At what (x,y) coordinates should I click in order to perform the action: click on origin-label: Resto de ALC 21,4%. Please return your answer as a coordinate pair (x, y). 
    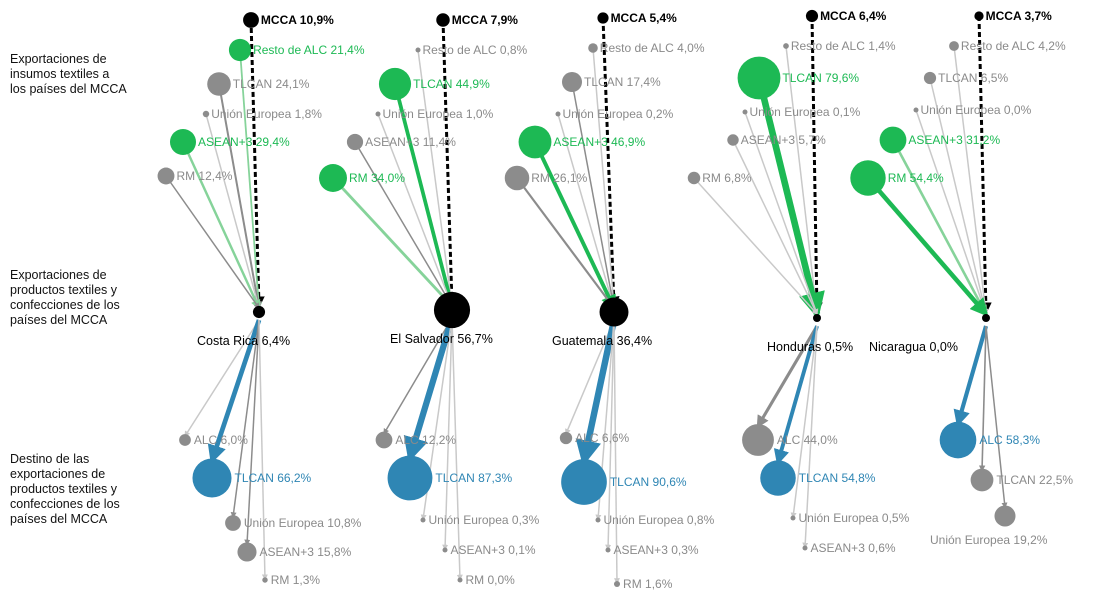
    Looking at the image, I should click on (309, 50).